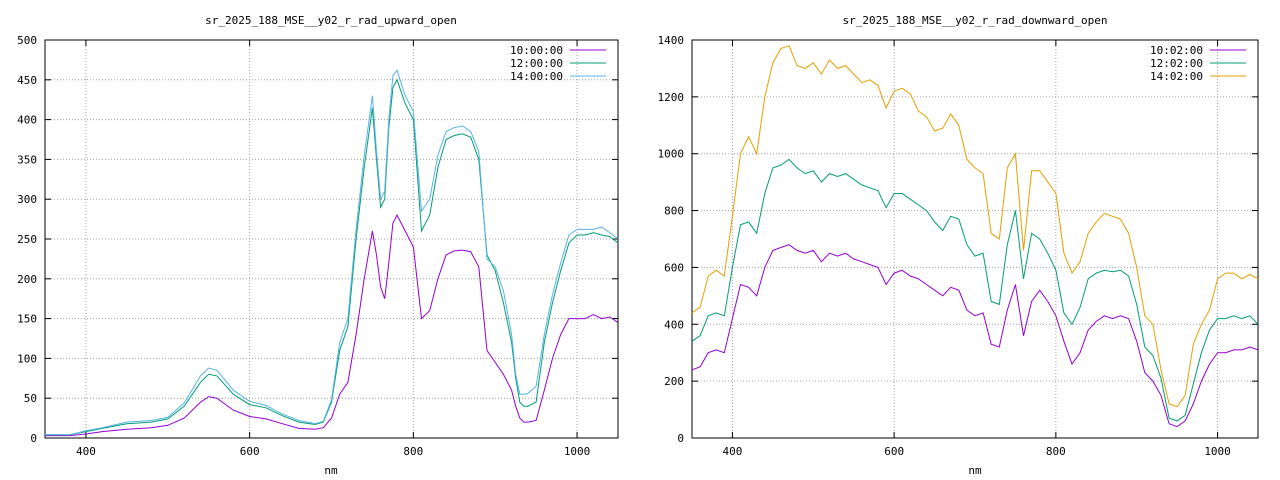 This screenshot has height=480, width=1280. Describe the element at coordinates (27, 159) in the screenshot. I see `y-tick-label: 350` at that location.